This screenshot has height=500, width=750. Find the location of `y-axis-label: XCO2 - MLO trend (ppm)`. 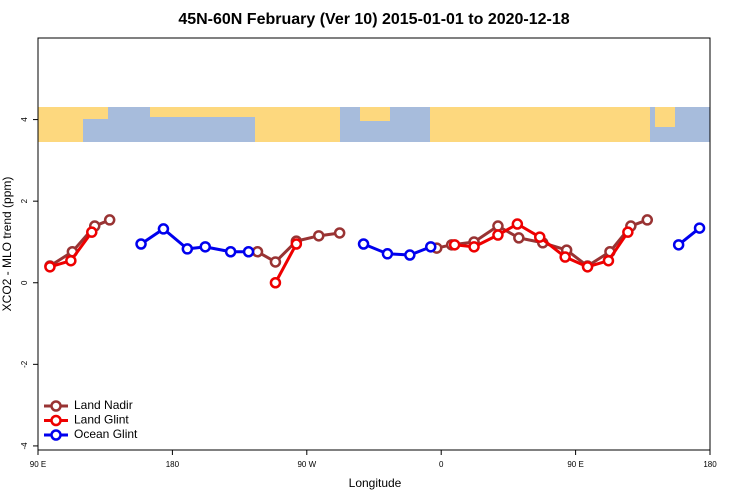

y-axis-label: XCO2 - MLO trend (ppm) is located at coordinates (7, 244).